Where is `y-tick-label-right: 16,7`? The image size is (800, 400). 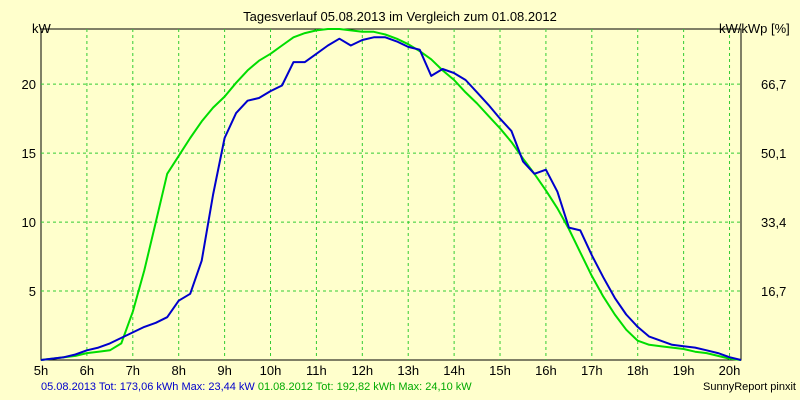
y-tick-label-right: 16,7 is located at coordinates (773, 291).